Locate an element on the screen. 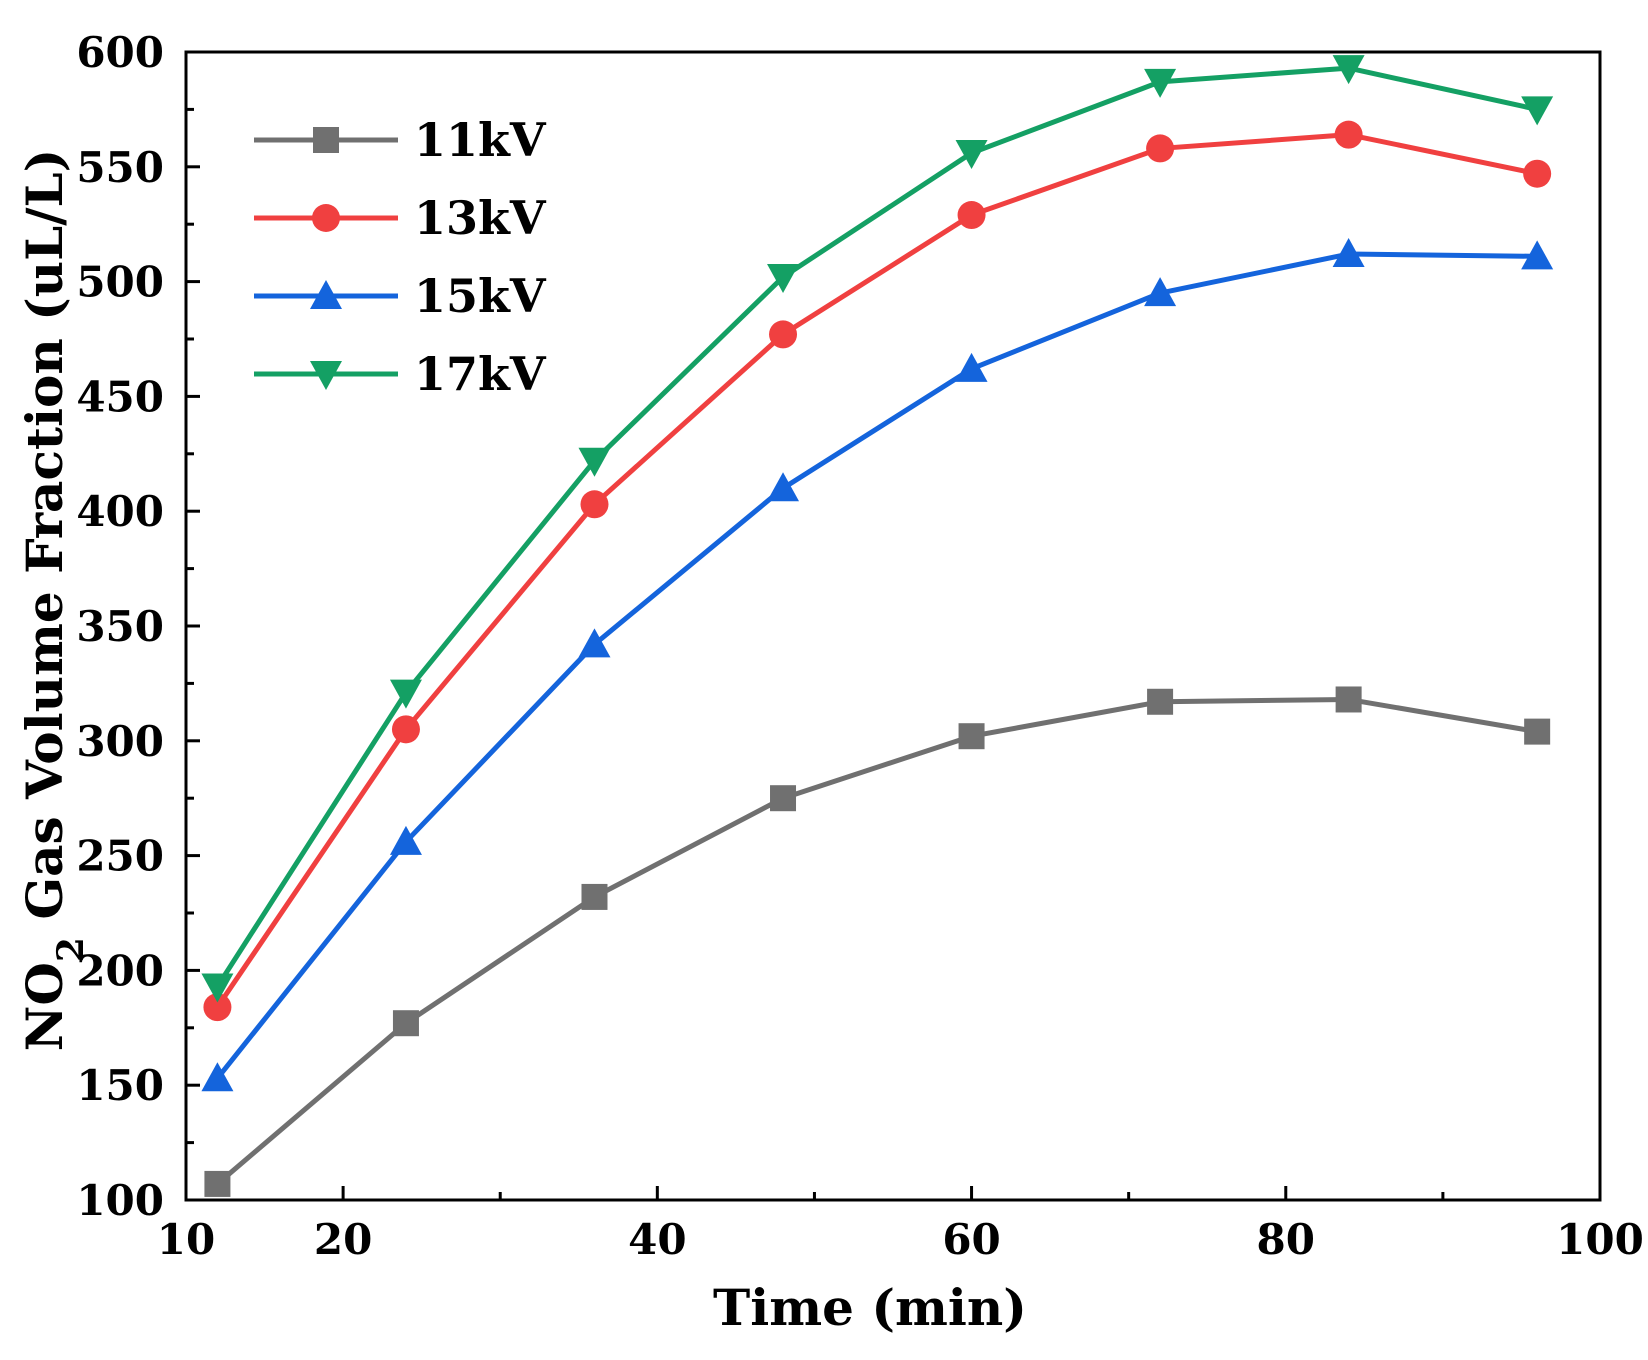 This screenshot has height=1360, width=1648. x-tick-label: 20 is located at coordinates (343, 1239).